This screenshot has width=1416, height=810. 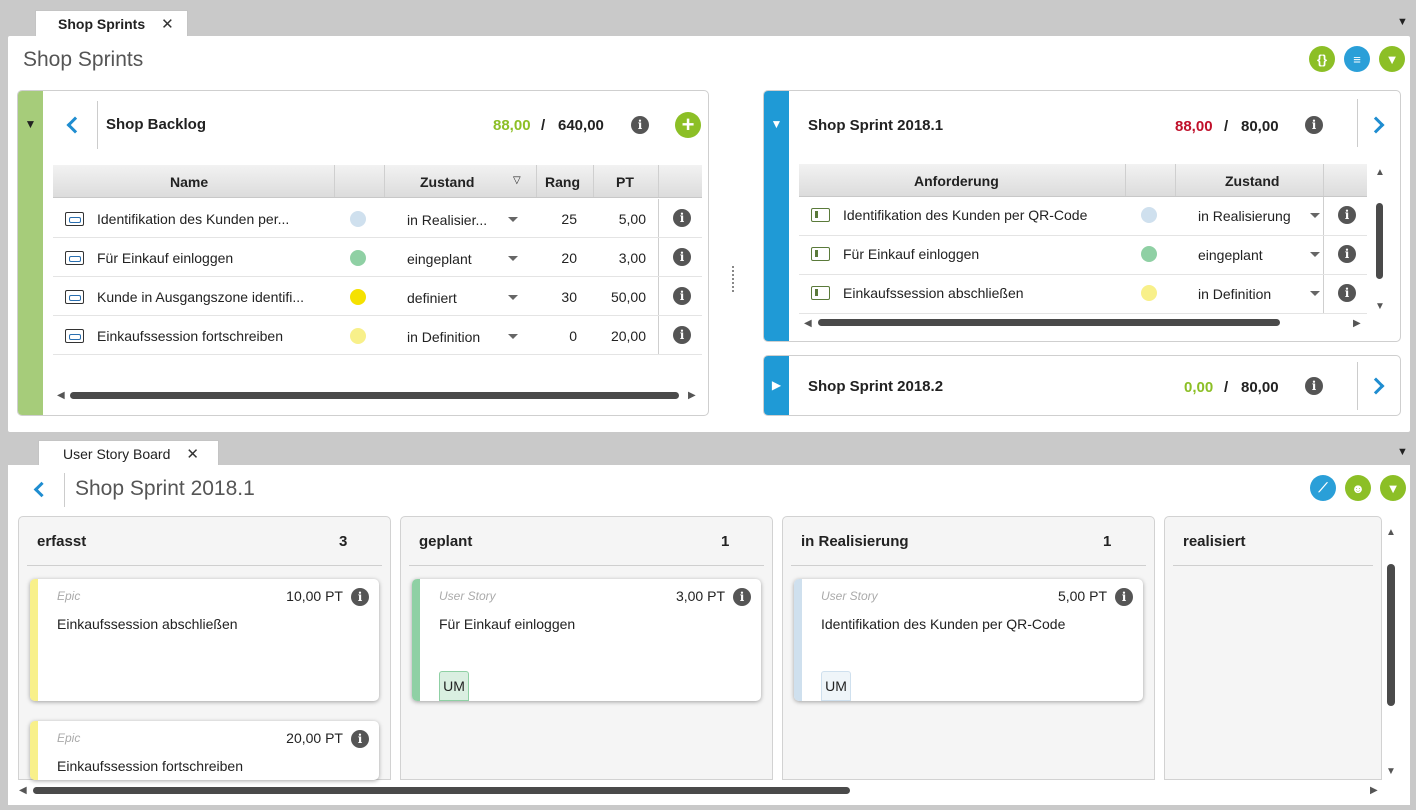 I want to click on tab-shop-sprints: Shop Sprints ✕, so click(x=111, y=23).